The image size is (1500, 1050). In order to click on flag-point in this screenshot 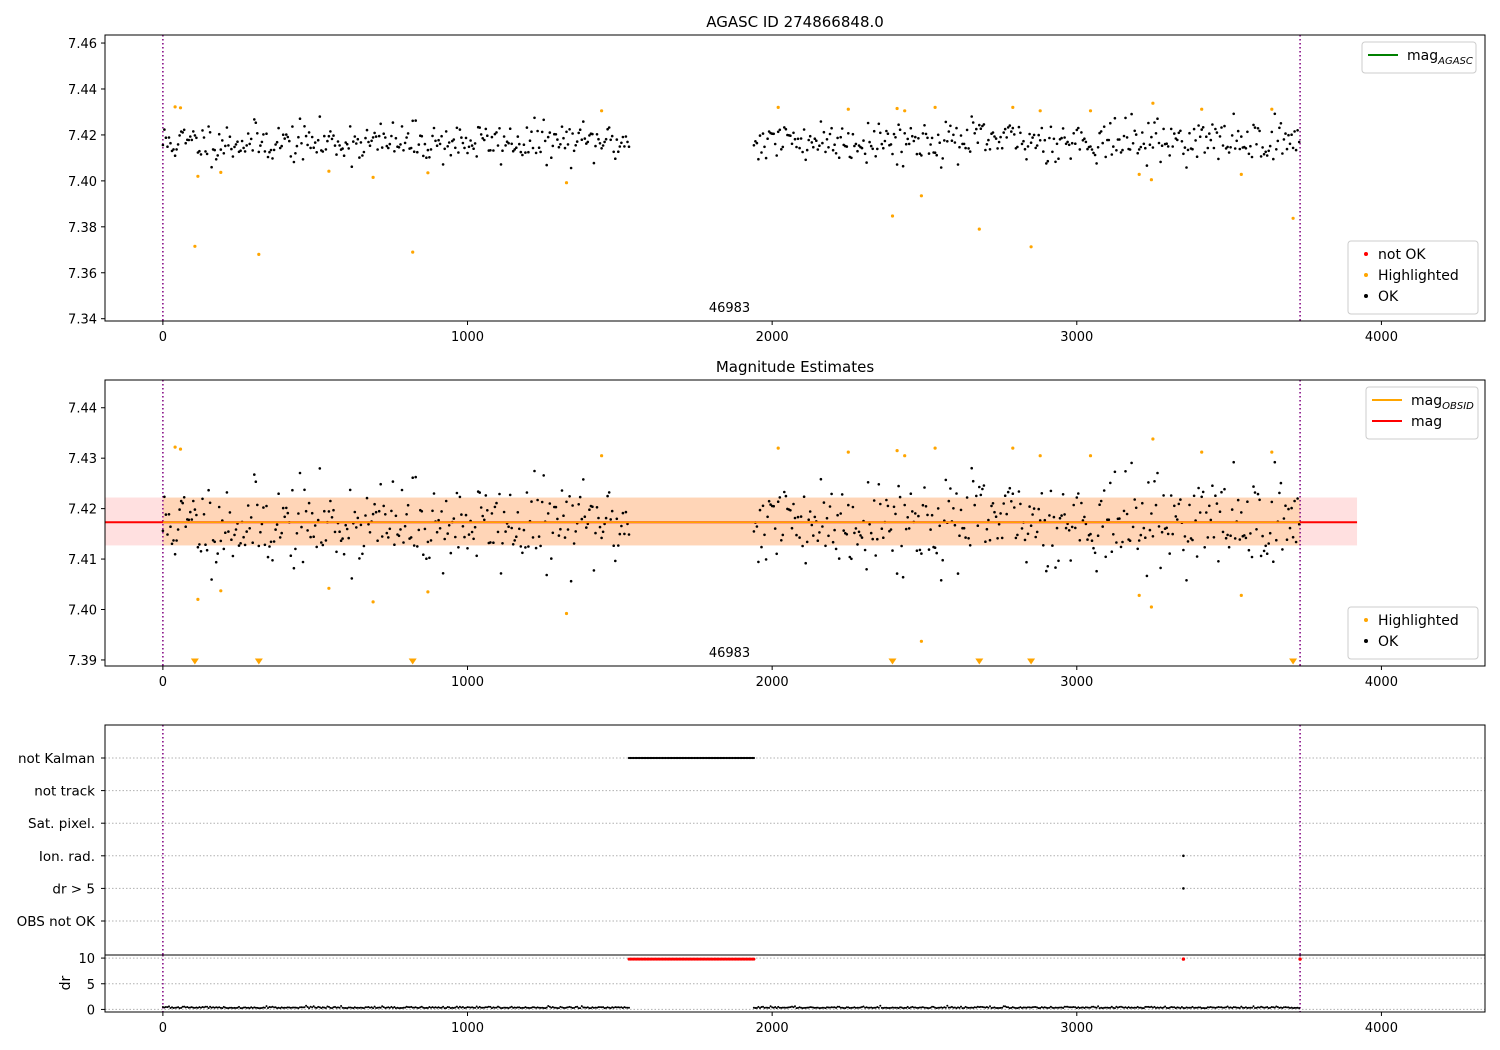, I will do `click(665, 758)`.